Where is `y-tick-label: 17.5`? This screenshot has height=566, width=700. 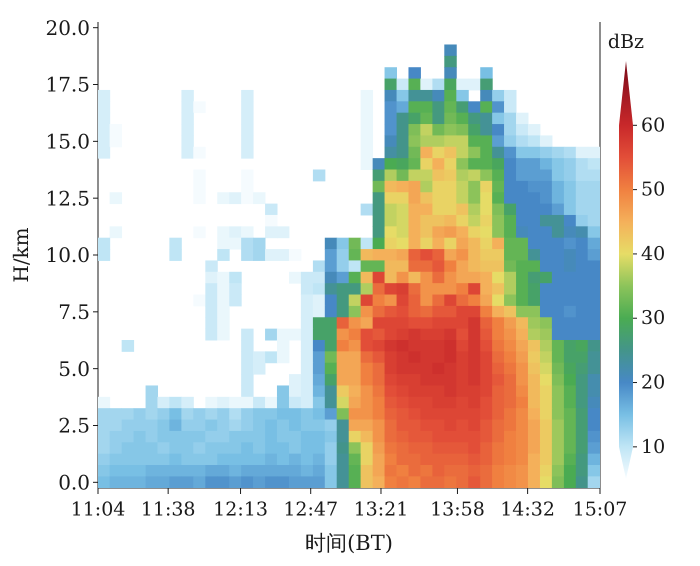 y-tick-label: 17.5 is located at coordinates (67, 84).